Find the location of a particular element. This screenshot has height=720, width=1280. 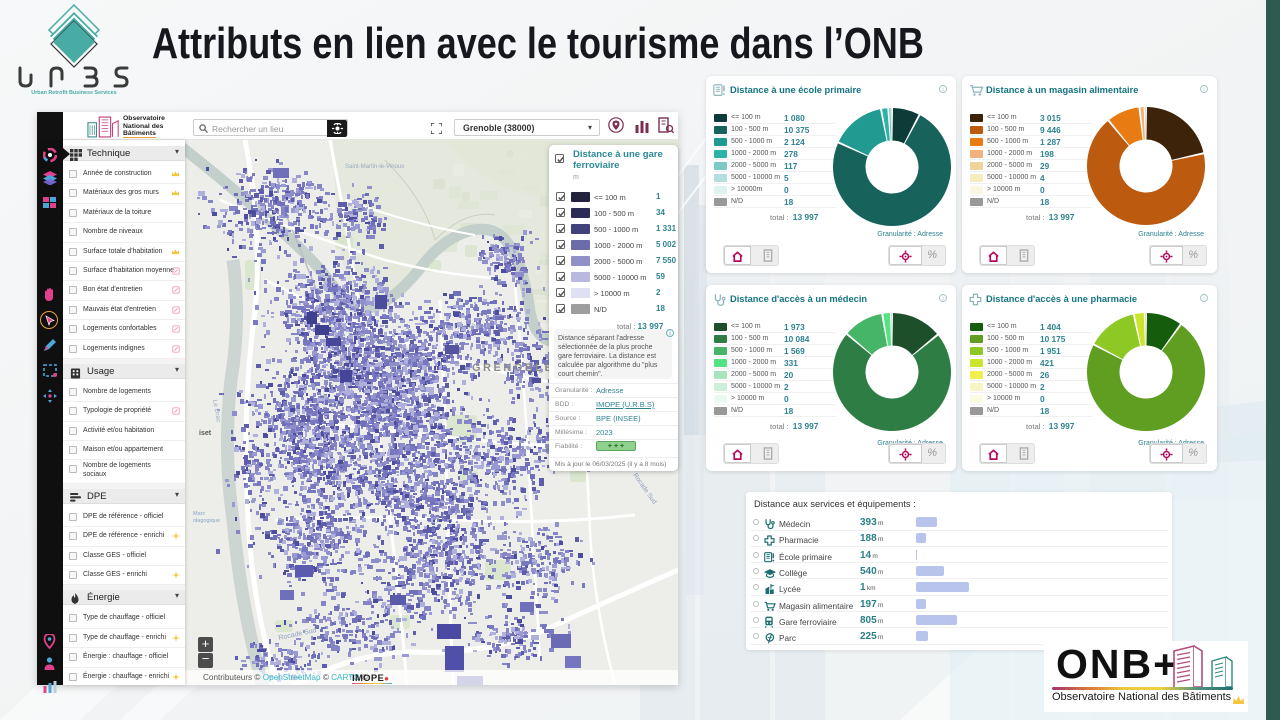

svg-text: Marc is located at coordinates (199, 514).